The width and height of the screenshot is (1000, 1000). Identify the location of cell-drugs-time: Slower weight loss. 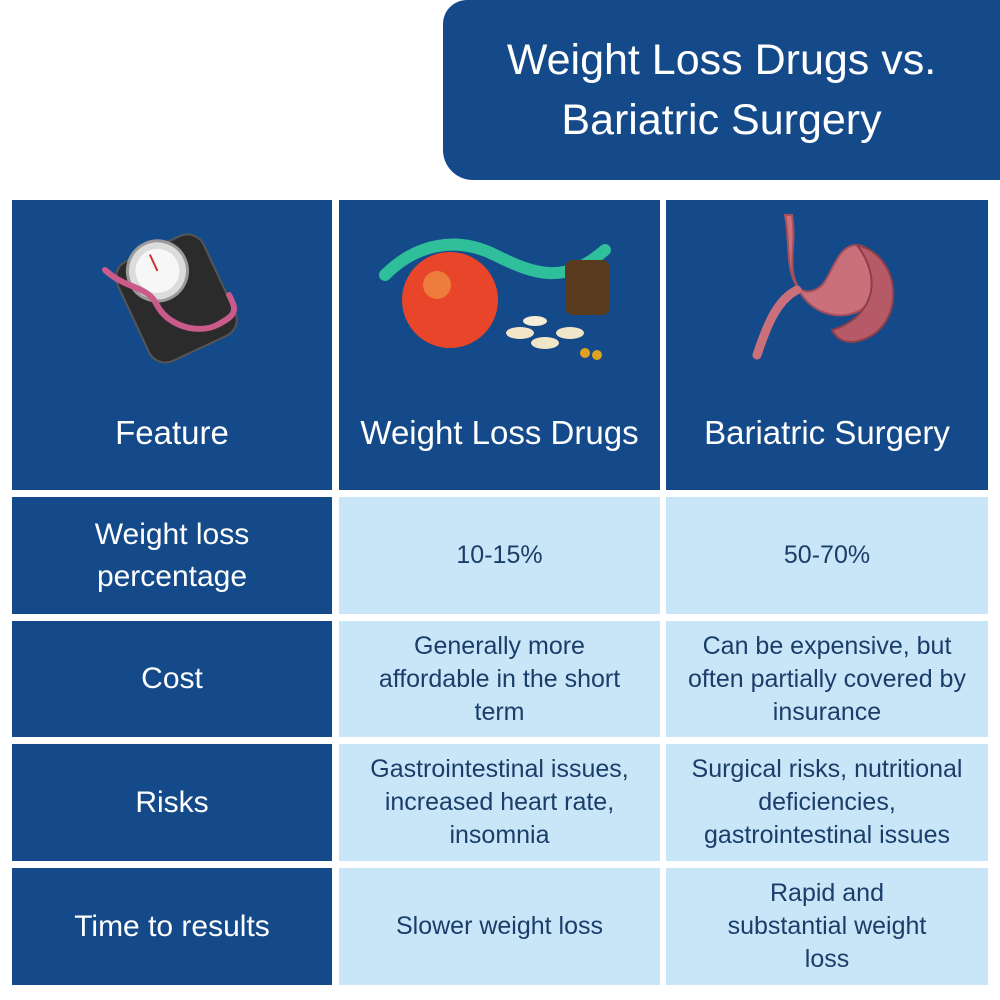
(499, 926).